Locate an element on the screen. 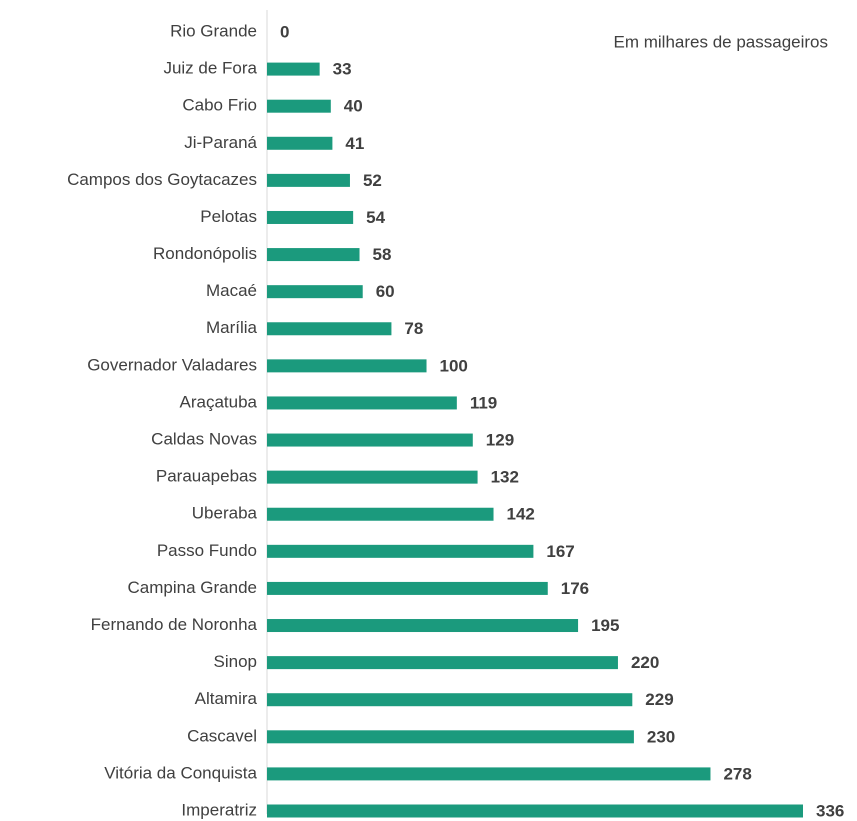  value-label: 167 is located at coordinates (560, 551).